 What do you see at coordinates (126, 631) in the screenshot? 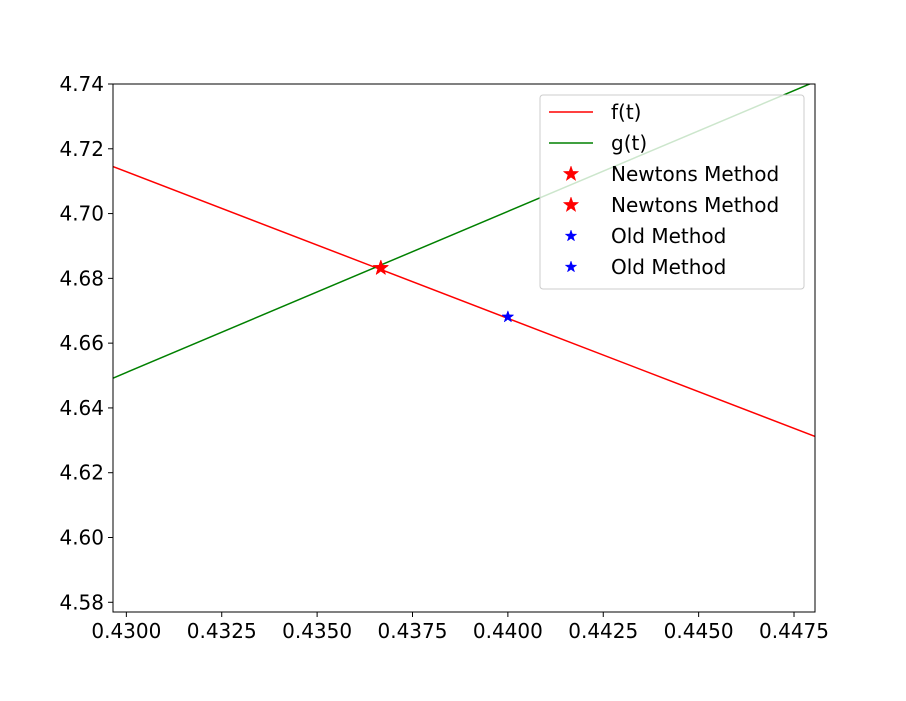
I see `x-tick-label: 0.4300` at bounding box center [126, 631].